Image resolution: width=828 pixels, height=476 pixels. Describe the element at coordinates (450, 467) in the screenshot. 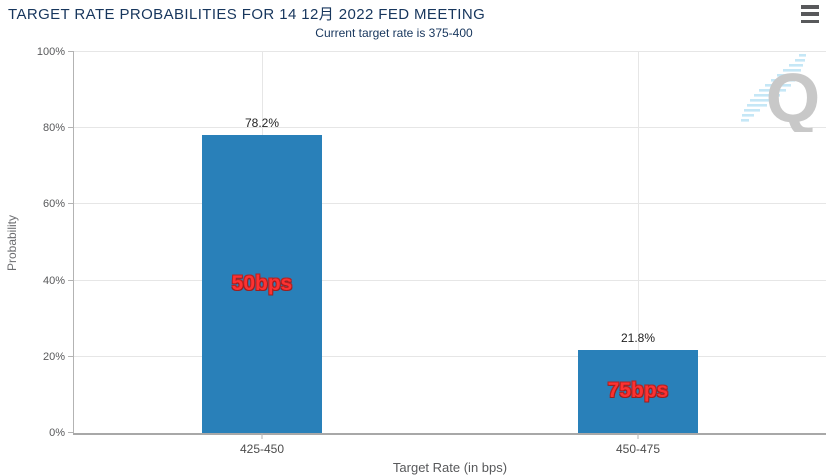

I see `x-axis-title: Target Rate (in bps)` at that location.